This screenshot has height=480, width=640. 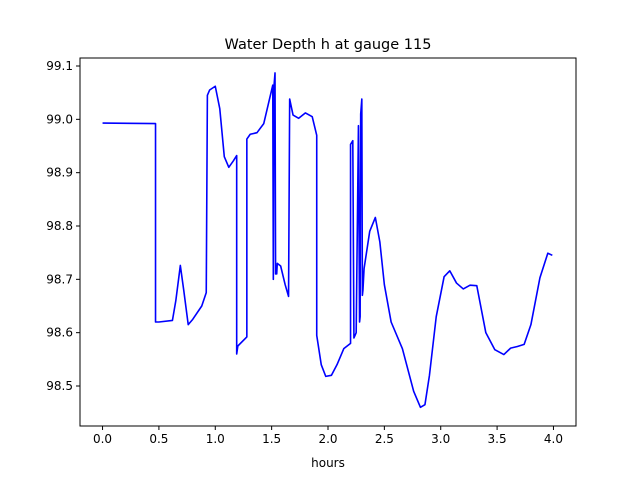 I want to click on x-tick-label: 1.0, so click(x=215, y=439).